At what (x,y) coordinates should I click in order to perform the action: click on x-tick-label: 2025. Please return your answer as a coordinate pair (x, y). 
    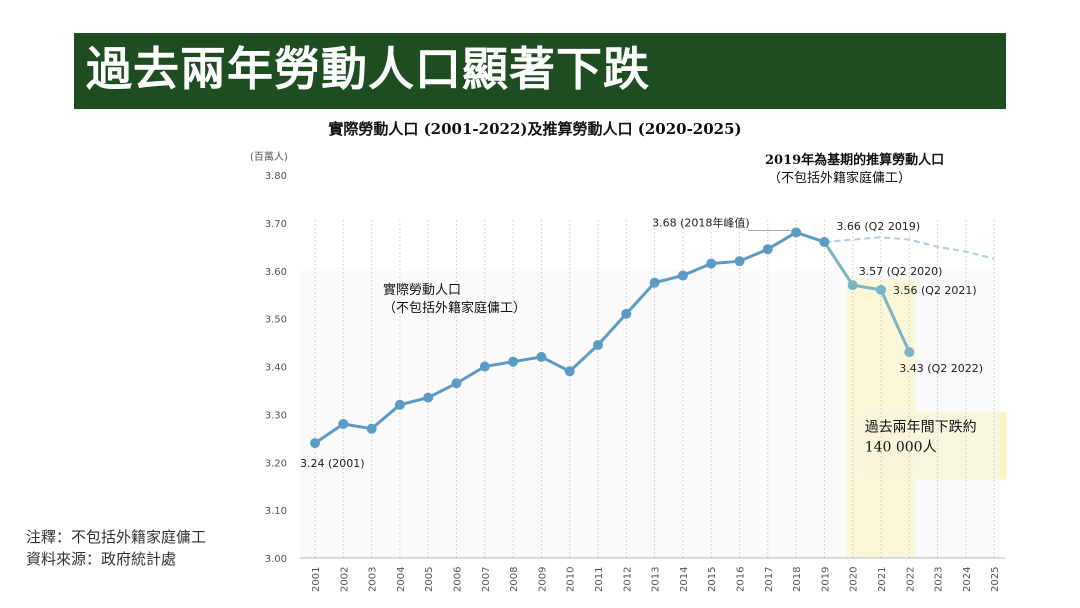
    Looking at the image, I should click on (995, 579).